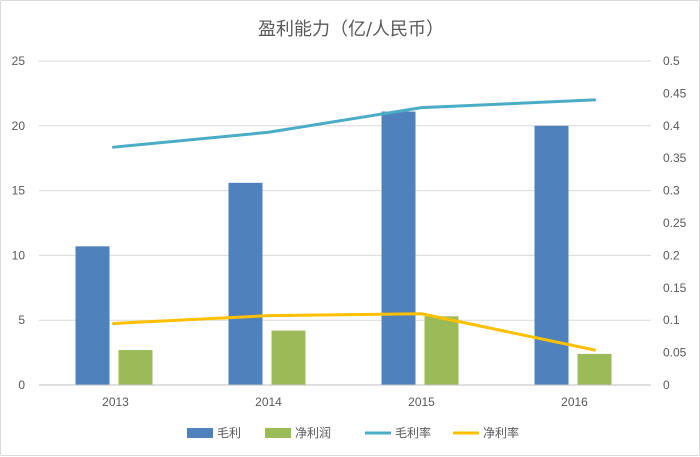 The height and width of the screenshot is (457, 700). Describe the element at coordinates (574, 402) in the screenshot. I see `x-tick-label: 2016` at that location.